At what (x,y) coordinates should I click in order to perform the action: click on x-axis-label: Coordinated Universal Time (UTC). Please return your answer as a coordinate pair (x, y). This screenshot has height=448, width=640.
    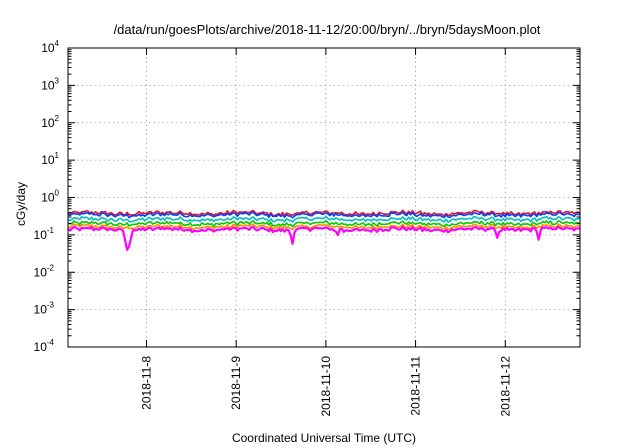
    Looking at the image, I should click on (324, 438).